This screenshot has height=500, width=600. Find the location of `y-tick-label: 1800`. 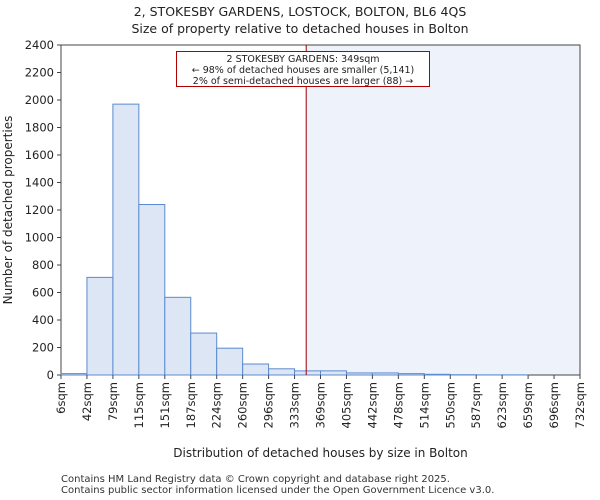

y-tick-label: 1800 is located at coordinates (39, 128).